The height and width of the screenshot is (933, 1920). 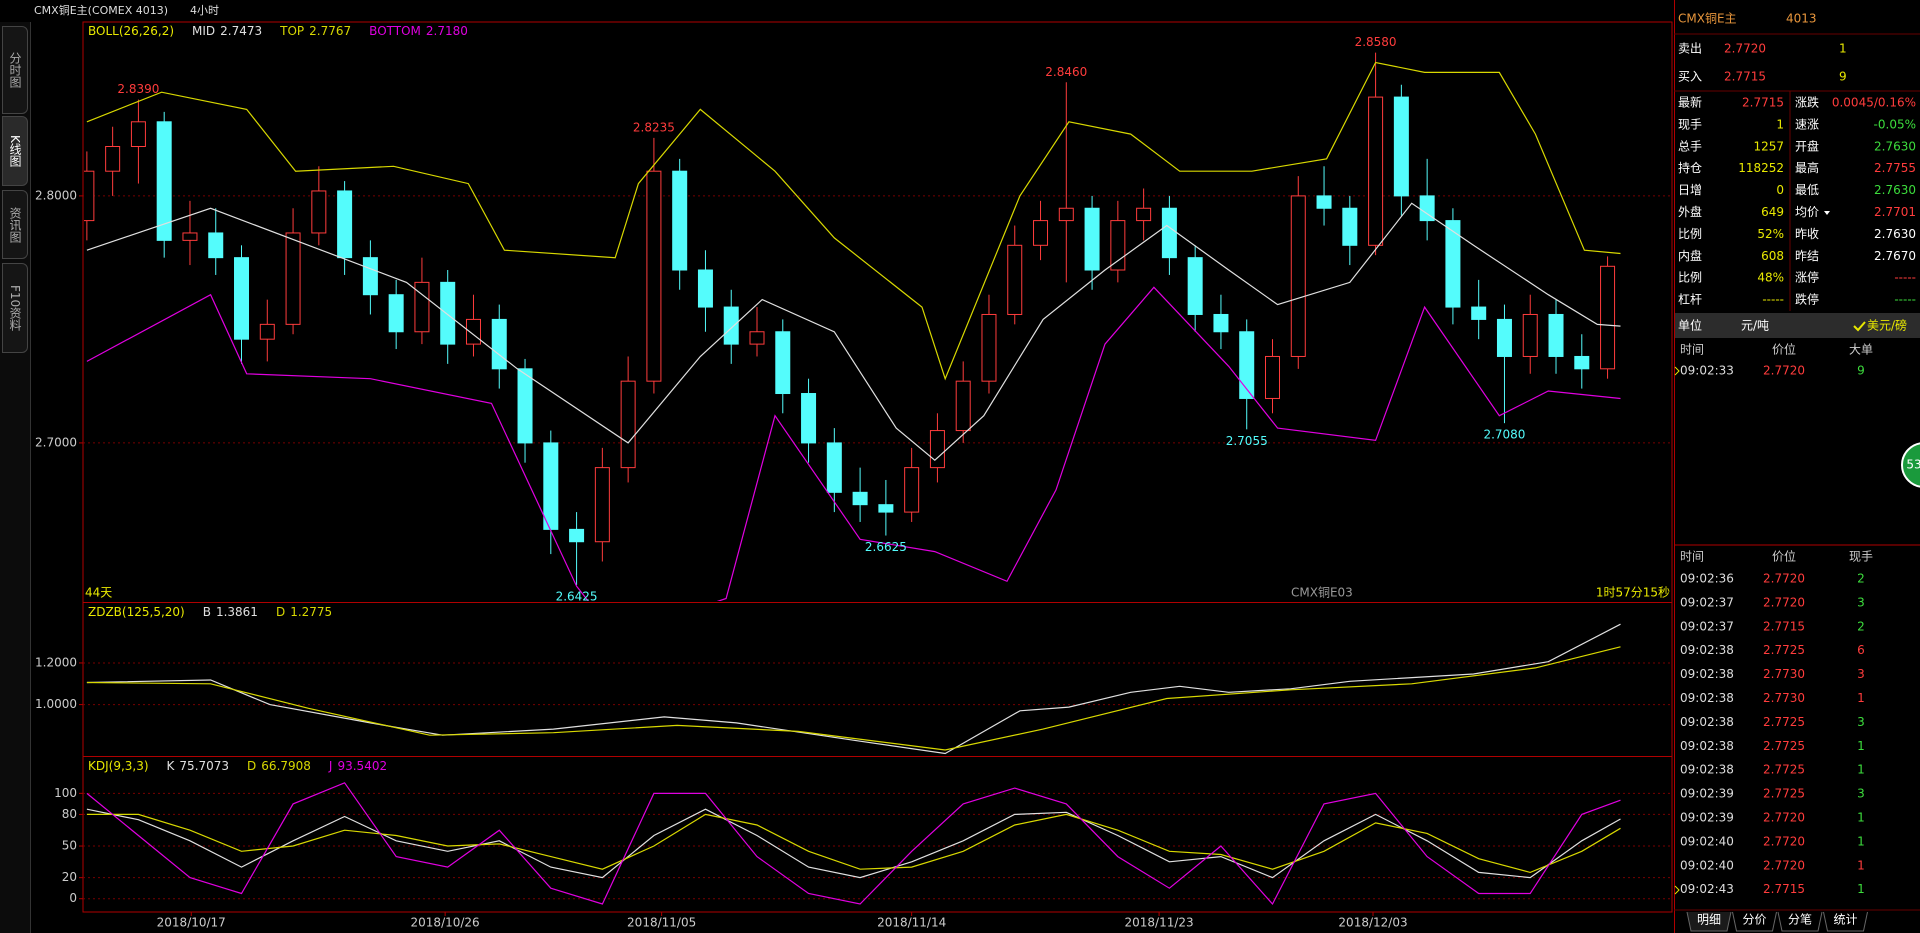 I want to click on stat-label: 跌停, so click(x=1807, y=299).